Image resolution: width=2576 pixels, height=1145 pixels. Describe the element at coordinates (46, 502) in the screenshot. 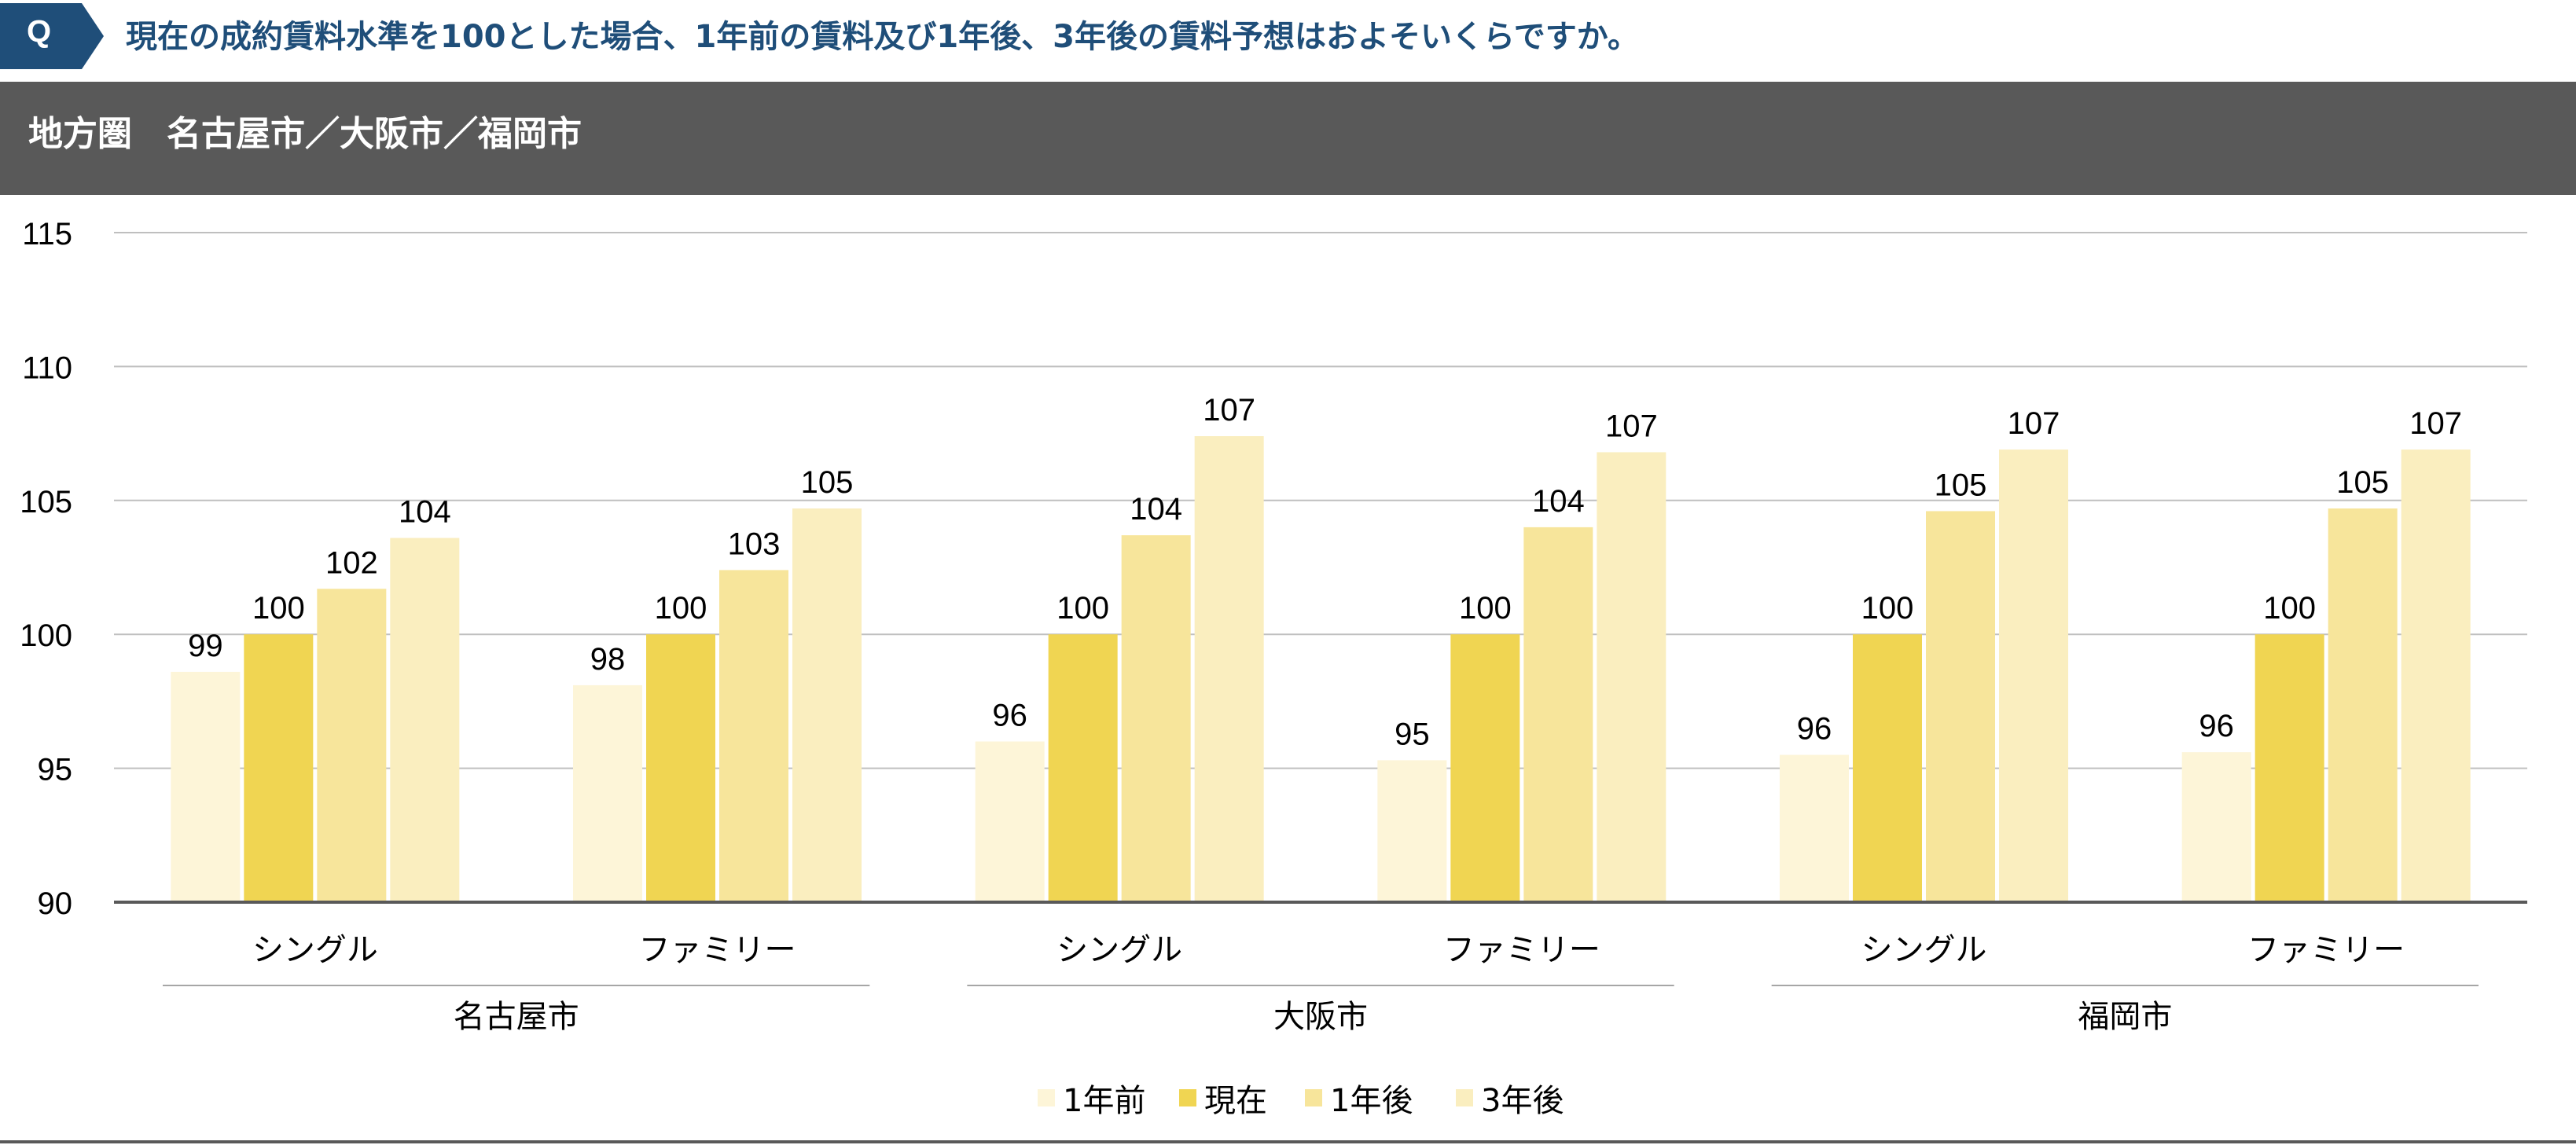

I see `y-tick-label: 105` at that location.